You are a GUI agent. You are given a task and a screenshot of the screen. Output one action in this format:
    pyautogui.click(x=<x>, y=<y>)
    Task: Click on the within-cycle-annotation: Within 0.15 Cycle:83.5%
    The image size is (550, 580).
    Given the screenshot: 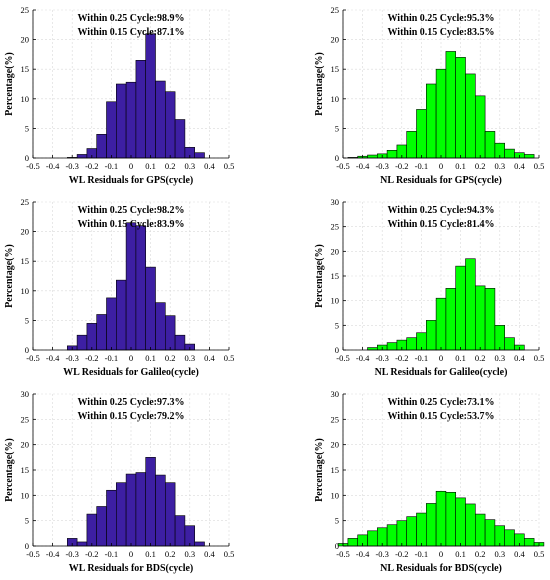 What is the action you would take?
    pyautogui.click(x=440, y=32)
    